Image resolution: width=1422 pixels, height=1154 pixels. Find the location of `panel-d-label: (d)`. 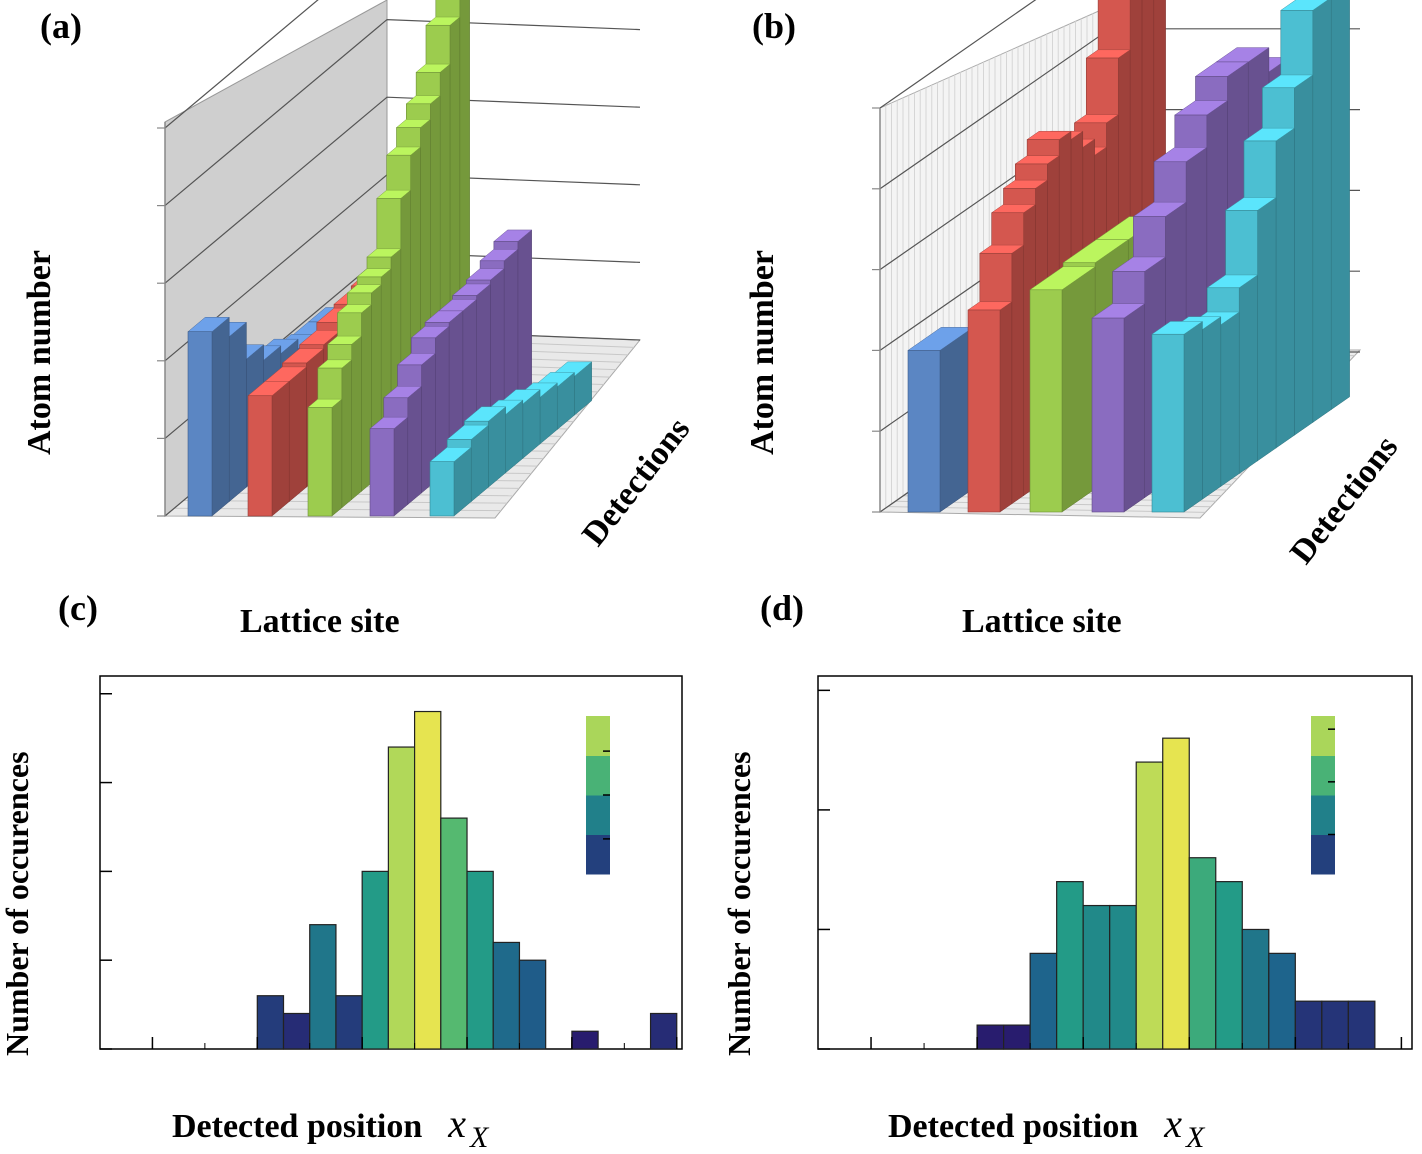

panel-d-label: (d) is located at coordinates (782, 608).